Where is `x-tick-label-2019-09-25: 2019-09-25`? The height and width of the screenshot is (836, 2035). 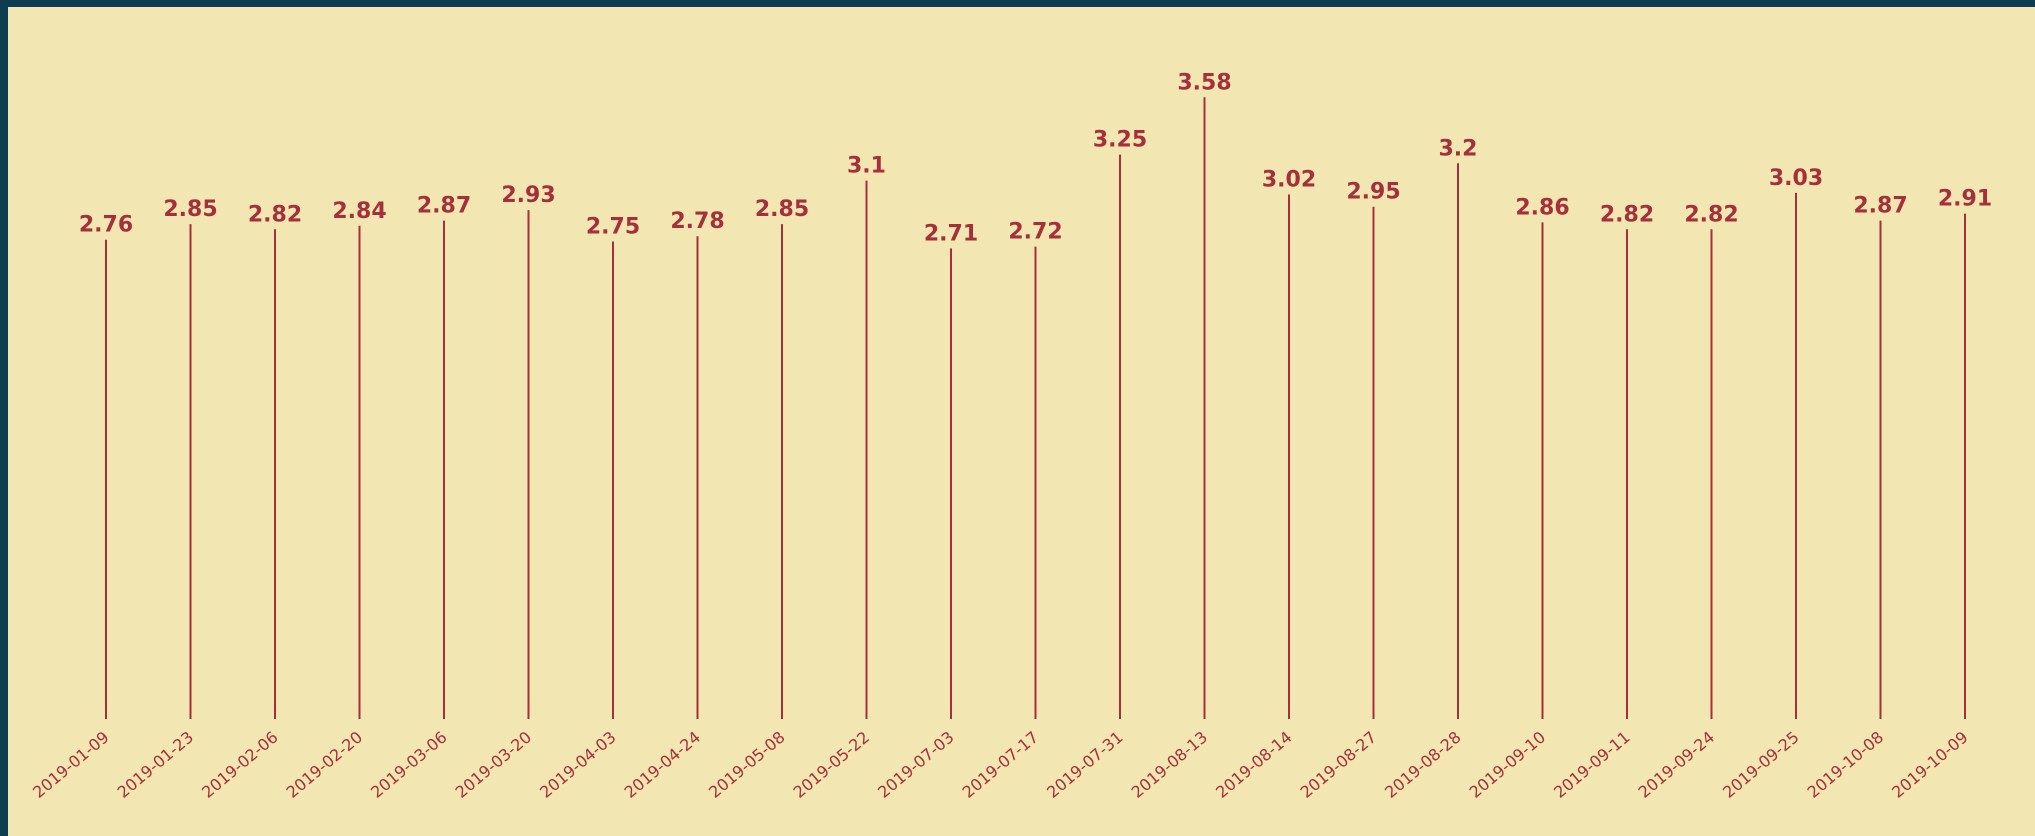
x-tick-label-2019-09-25: 2019-09-25 is located at coordinates (1760, 765).